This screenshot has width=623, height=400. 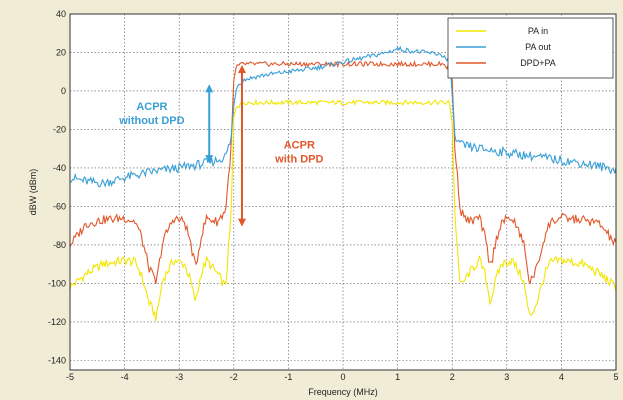 What do you see at coordinates (343, 392) in the screenshot?
I see `x-axis-label: Frequency (MHz)` at bounding box center [343, 392].